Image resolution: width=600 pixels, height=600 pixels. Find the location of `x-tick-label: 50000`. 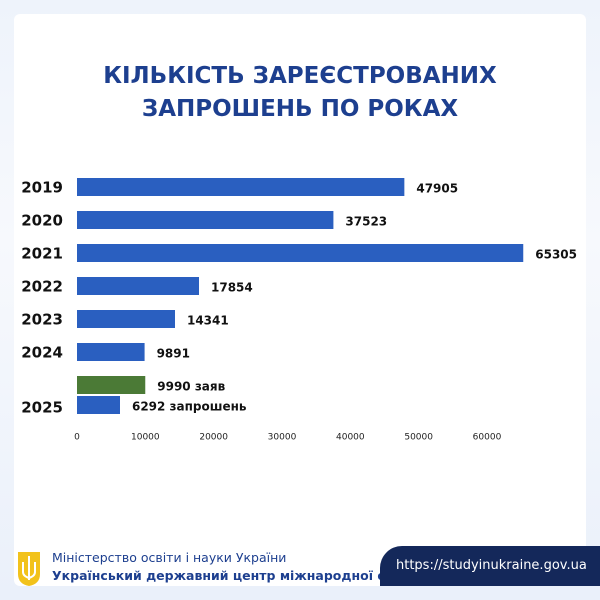

x-tick-label: 50000 is located at coordinates (418, 438).